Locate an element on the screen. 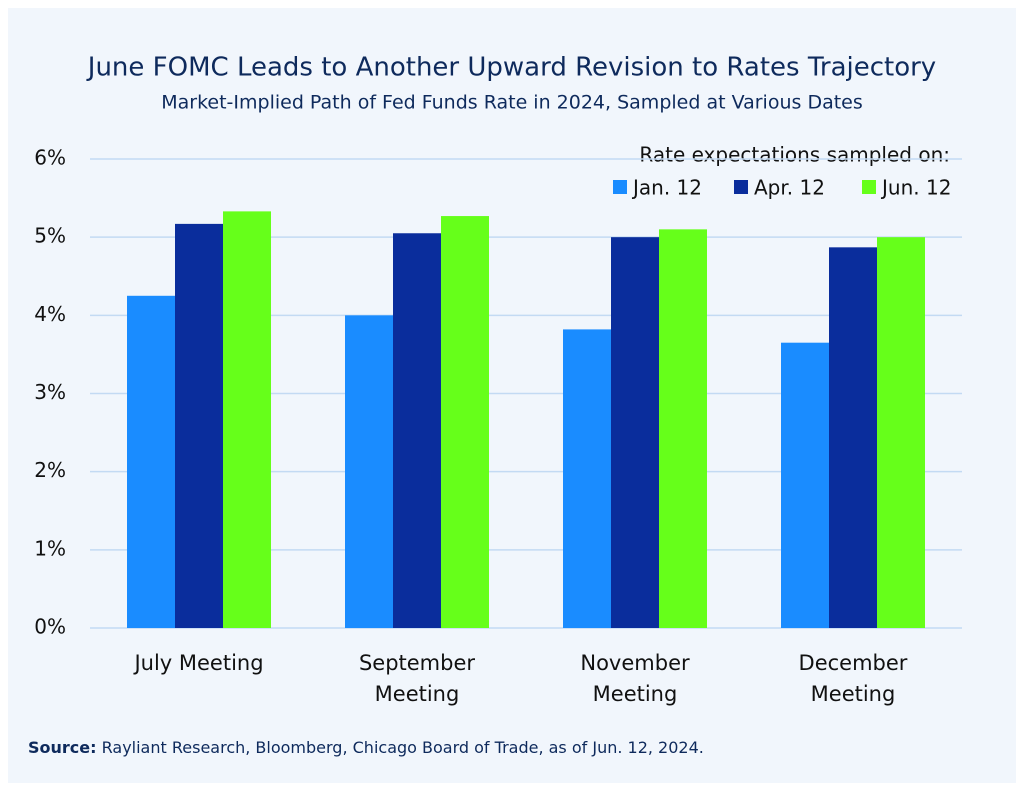 The image size is (1024, 791). y-tick-label: 1% is located at coordinates (50, 548).